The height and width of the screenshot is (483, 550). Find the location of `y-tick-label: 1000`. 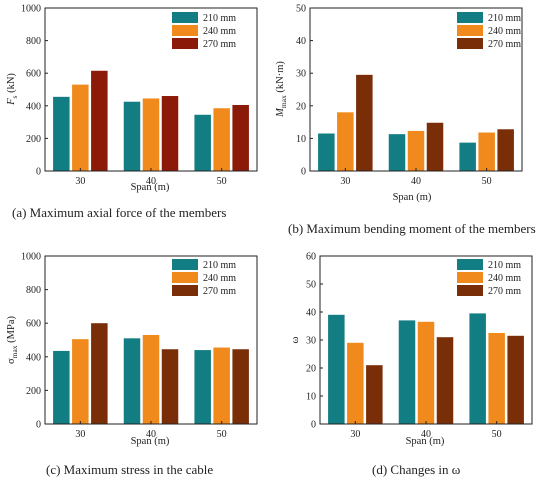

y-tick-label: 1000 is located at coordinates (31, 9).